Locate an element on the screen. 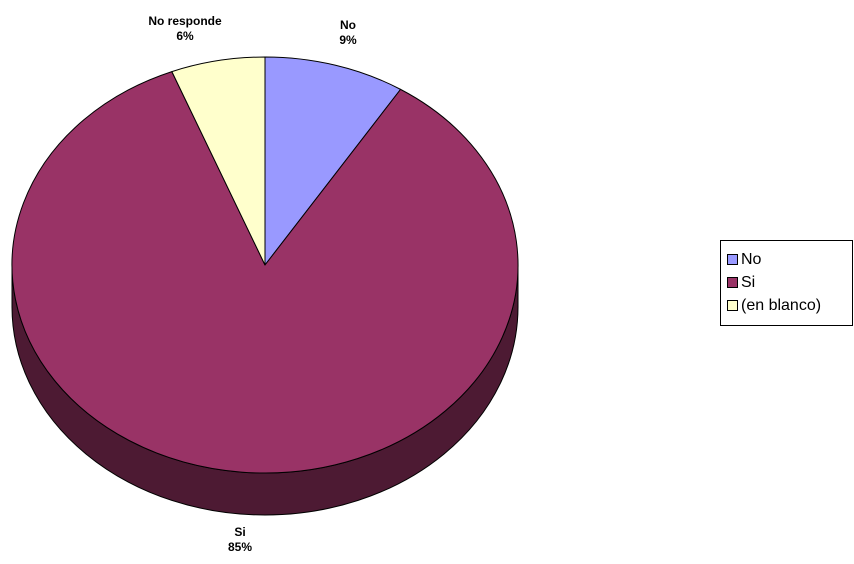 This screenshot has height=564, width=854. legend: No Si (en blanco) is located at coordinates (786, 283).